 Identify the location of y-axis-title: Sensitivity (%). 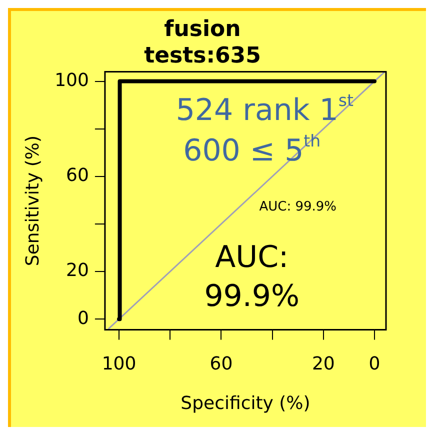
(33, 201).